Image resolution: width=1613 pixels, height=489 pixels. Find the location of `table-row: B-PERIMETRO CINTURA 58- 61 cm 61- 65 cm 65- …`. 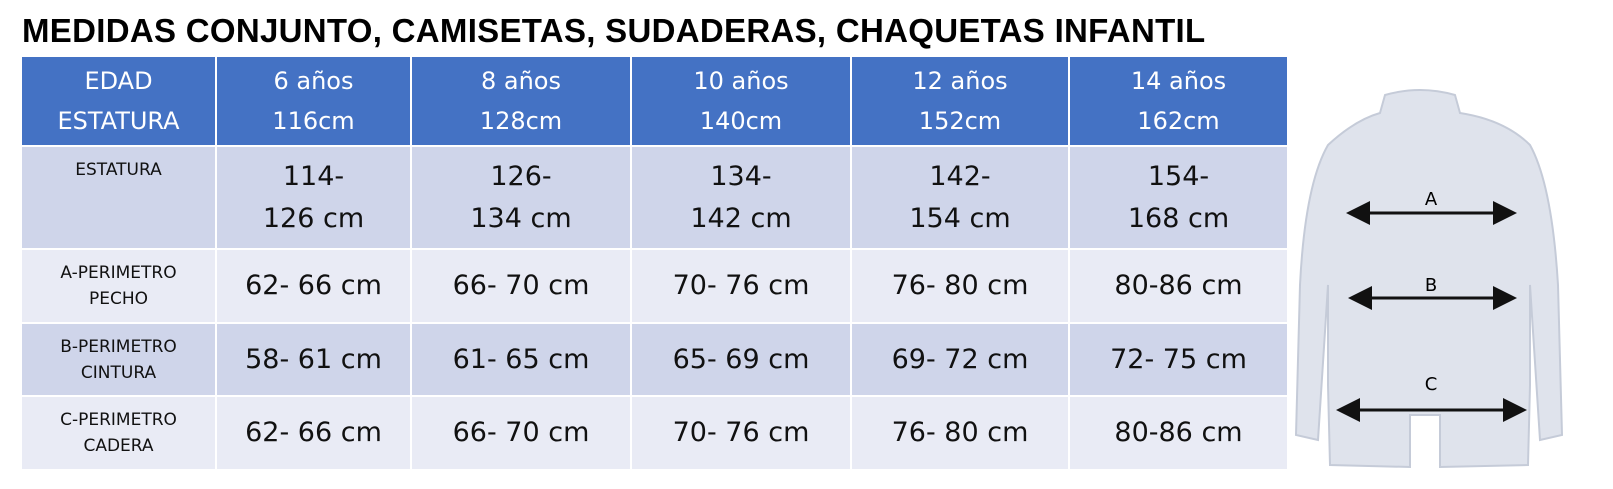

table-row: B-PERIMETRO CINTURA 58- 61 cm 61- 65 cm 65- … is located at coordinates (654, 359).